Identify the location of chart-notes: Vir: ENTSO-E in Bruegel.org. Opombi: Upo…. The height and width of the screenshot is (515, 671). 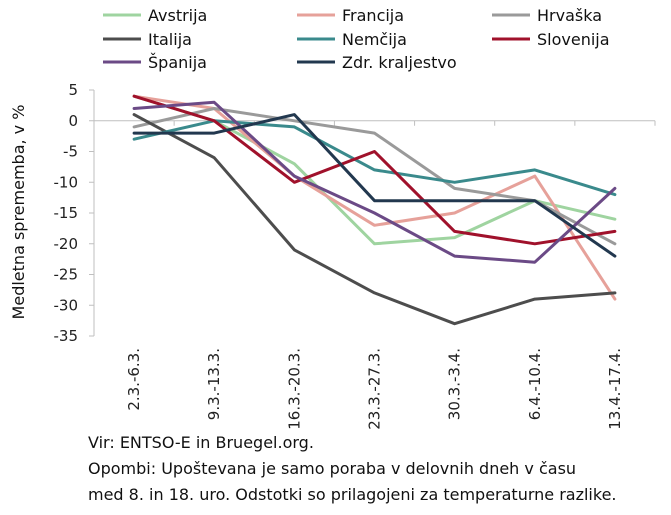
(352, 469).